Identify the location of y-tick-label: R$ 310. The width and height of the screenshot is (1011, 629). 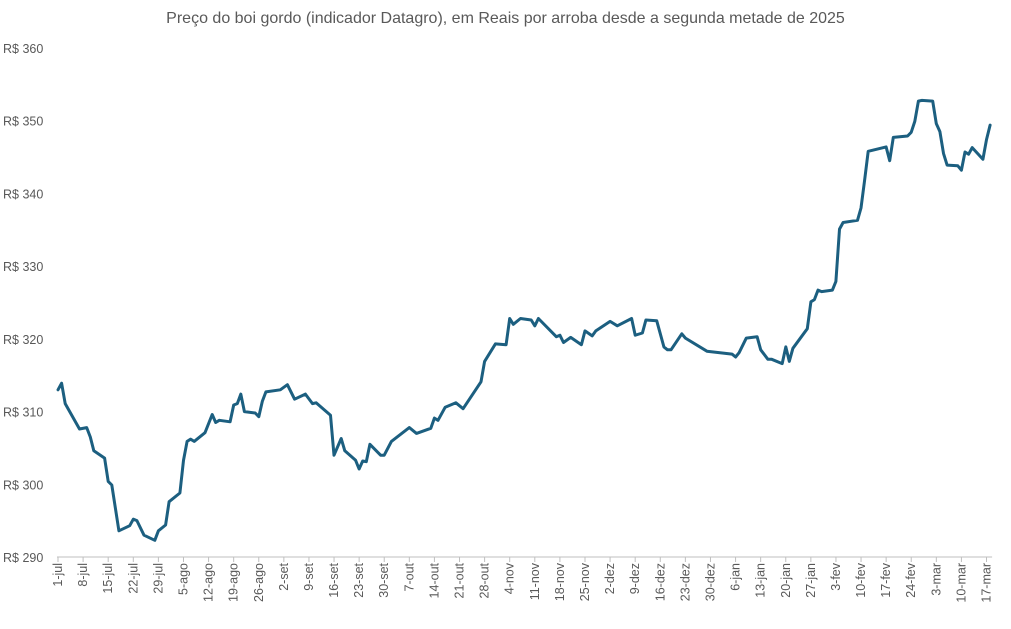
(23, 413).